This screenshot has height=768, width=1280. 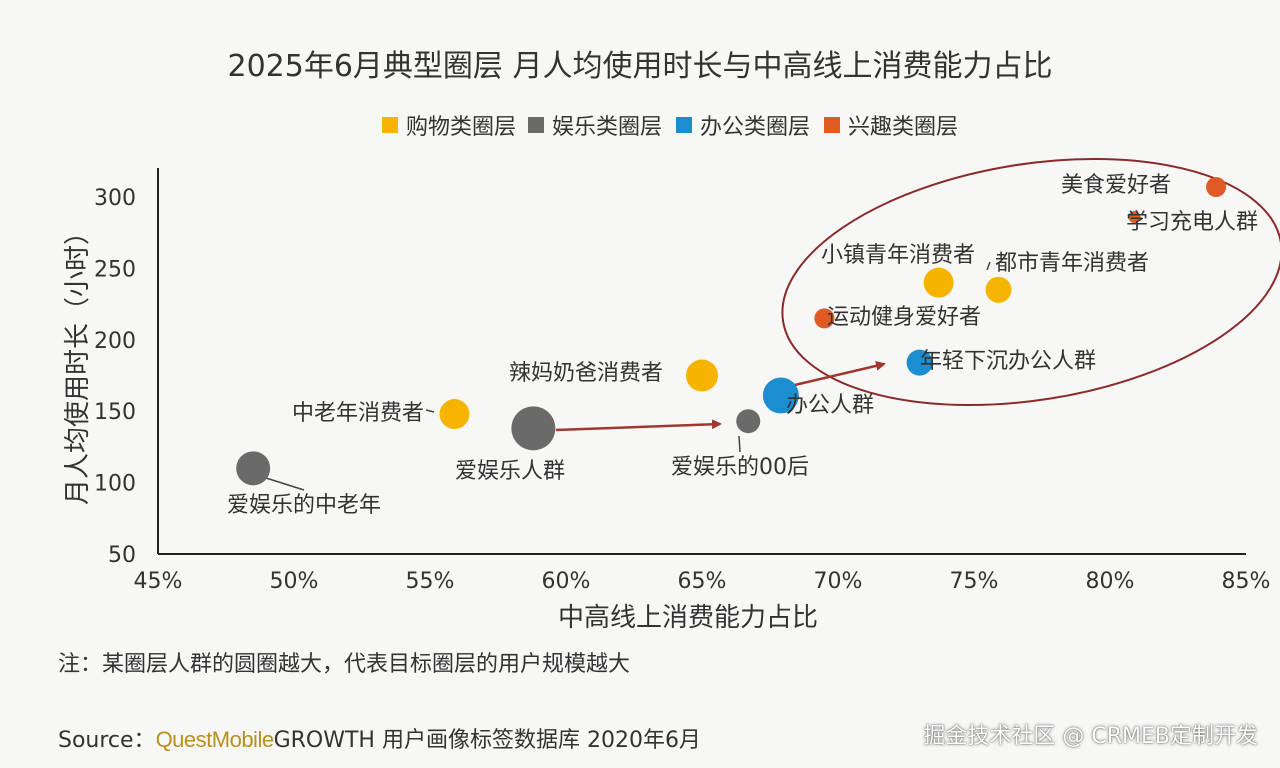 What do you see at coordinates (115, 269) in the screenshot?
I see `y-tick-label: 250` at bounding box center [115, 269].